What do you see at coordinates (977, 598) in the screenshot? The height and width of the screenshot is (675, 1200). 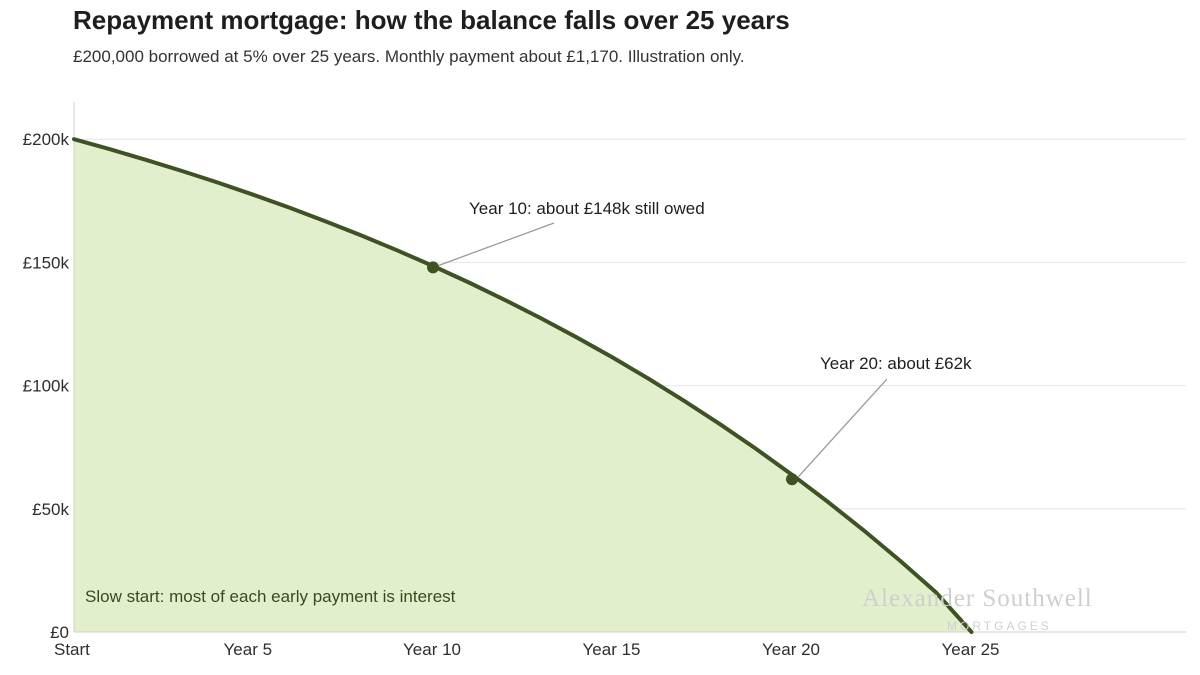 I see `watermark-logo: Alexander Southwell` at bounding box center [977, 598].